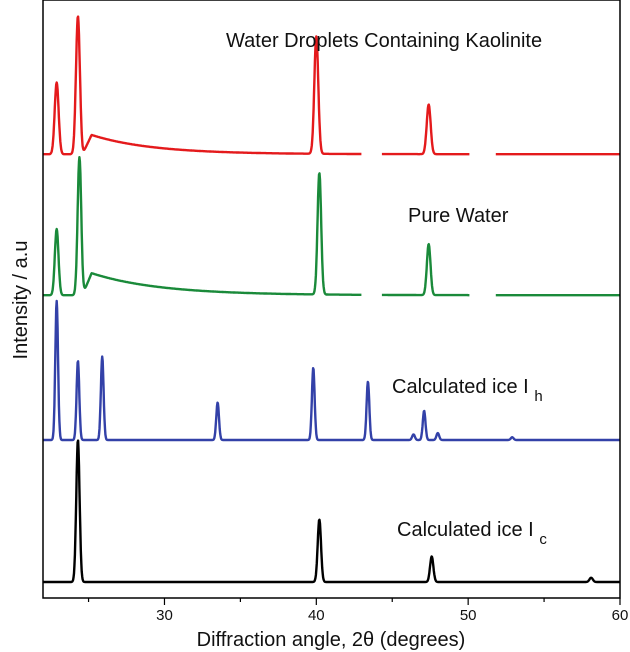 The image size is (630, 652). I want to click on label-ice-ih: Calculated ice I h, so click(467, 390).